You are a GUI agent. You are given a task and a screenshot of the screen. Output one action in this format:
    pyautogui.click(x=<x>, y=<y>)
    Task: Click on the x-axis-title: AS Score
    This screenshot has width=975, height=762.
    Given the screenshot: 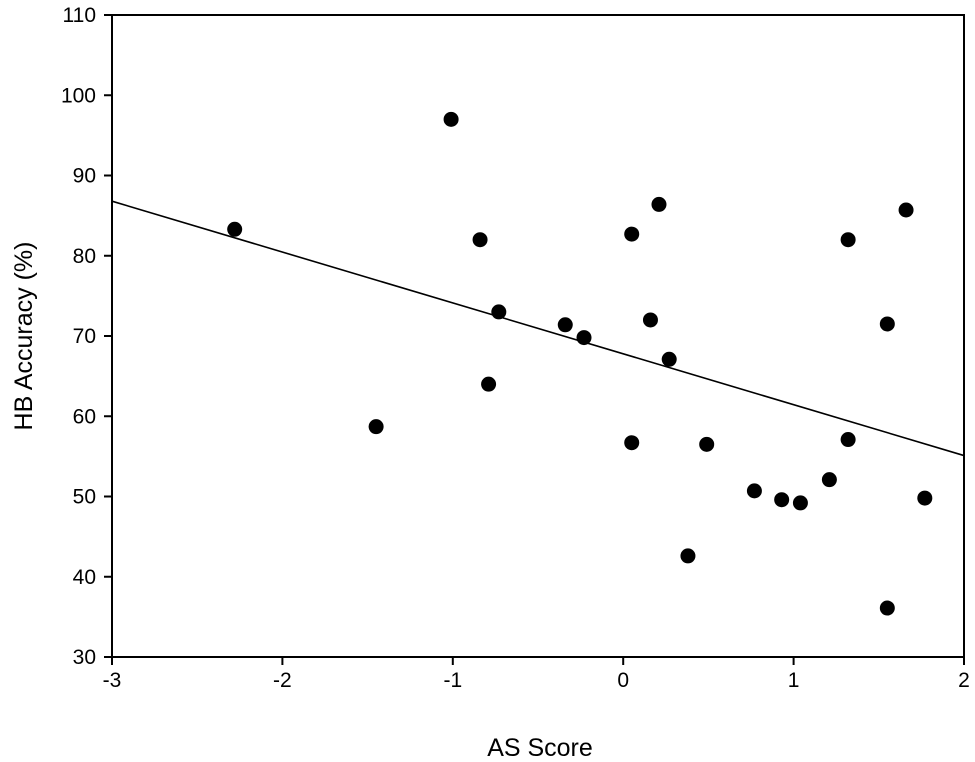 What is the action you would take?
    pyautogui.click(x=540, y=748)
    